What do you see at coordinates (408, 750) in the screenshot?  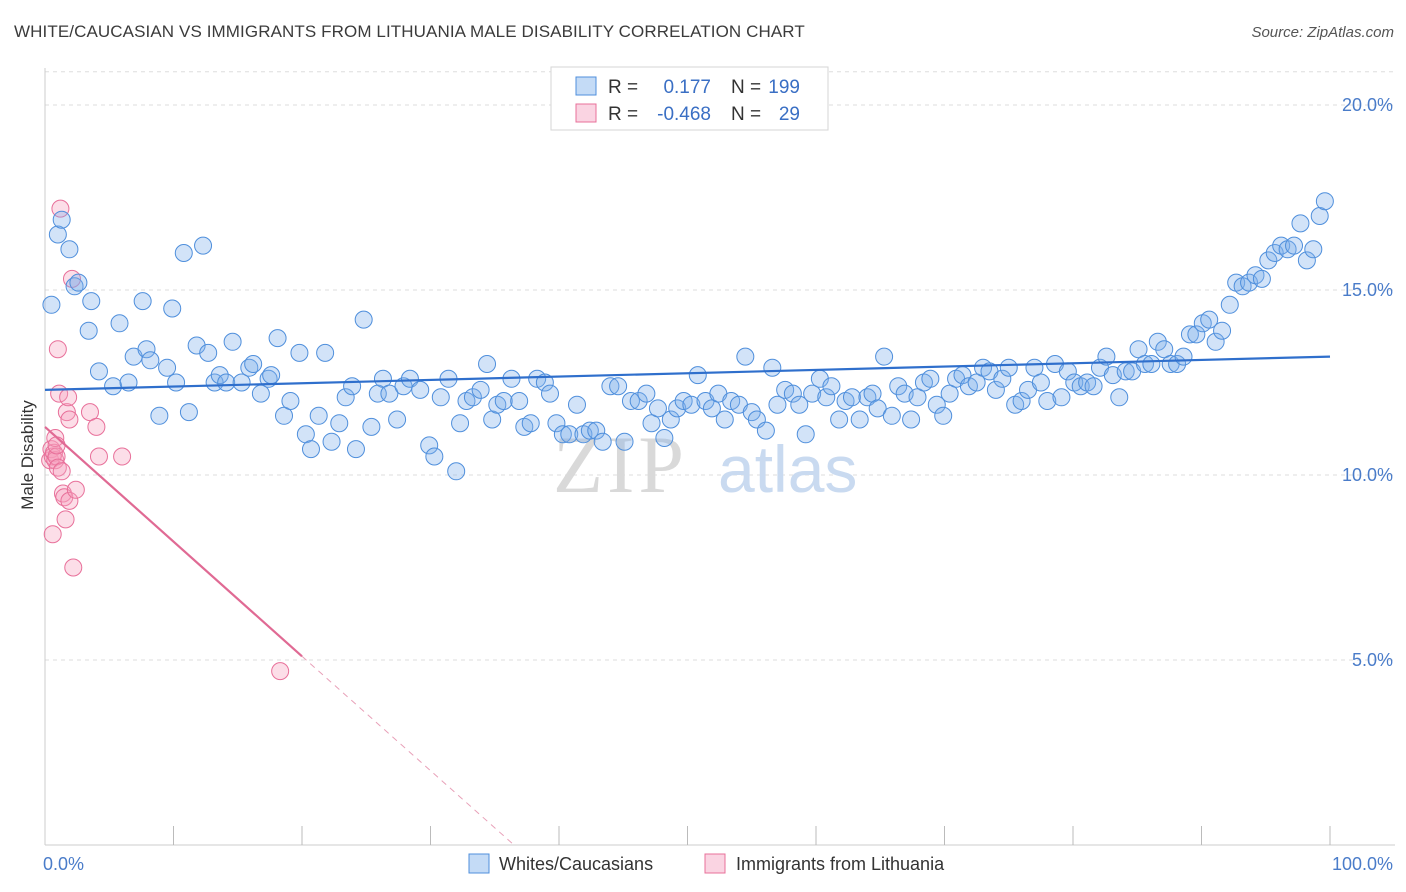 I see `trendline-extension-pink` at bounding box center [408, 750].